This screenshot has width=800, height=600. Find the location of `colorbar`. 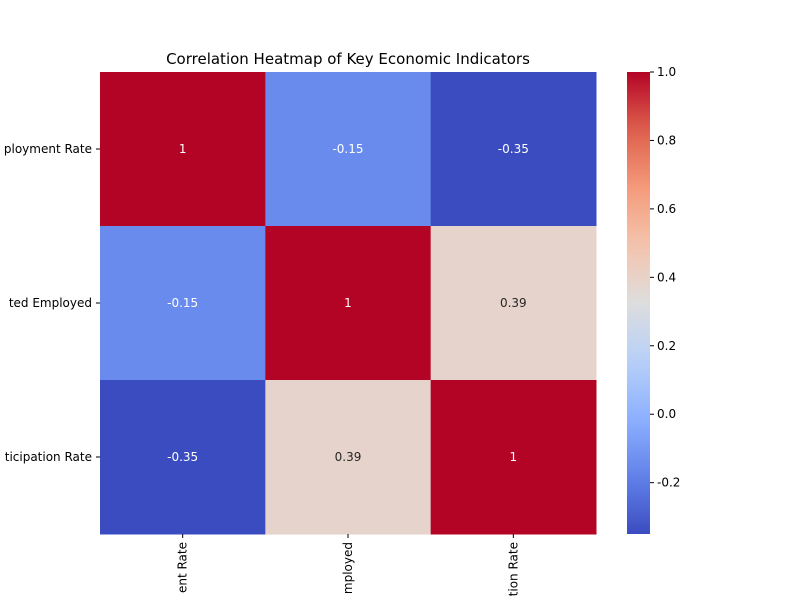

colorbar is located at coordinates (638, 303).